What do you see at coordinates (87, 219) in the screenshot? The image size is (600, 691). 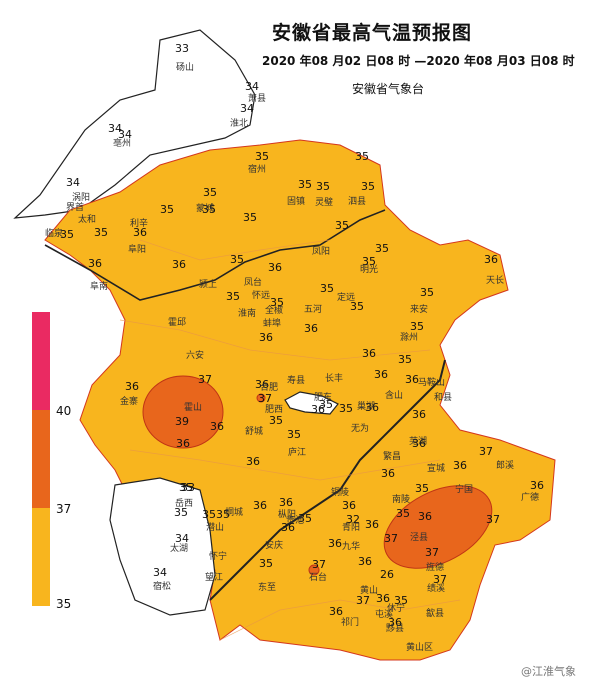 I see `place-name-north: 太和` at bounding box center [87, 219].